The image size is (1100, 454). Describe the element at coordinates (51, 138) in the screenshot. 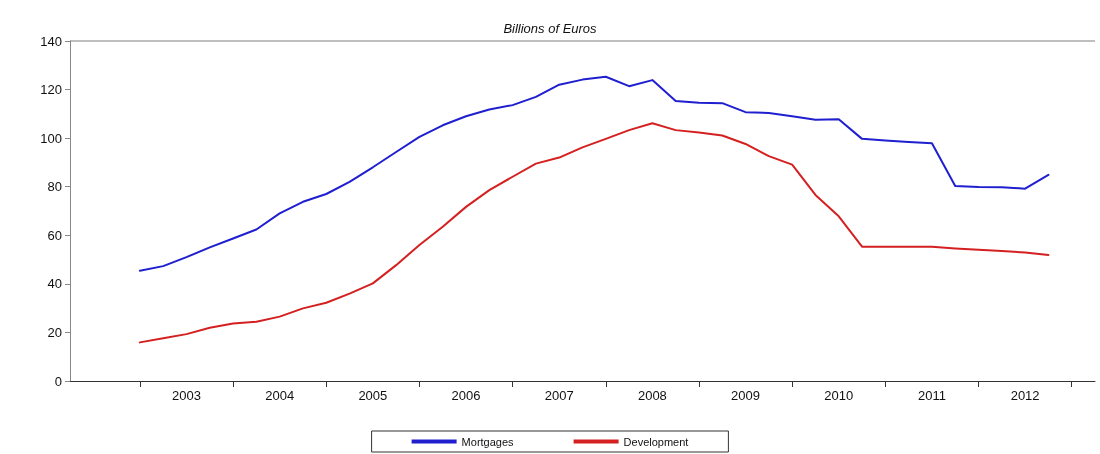

I see `y-tick-label: 100` at that location.